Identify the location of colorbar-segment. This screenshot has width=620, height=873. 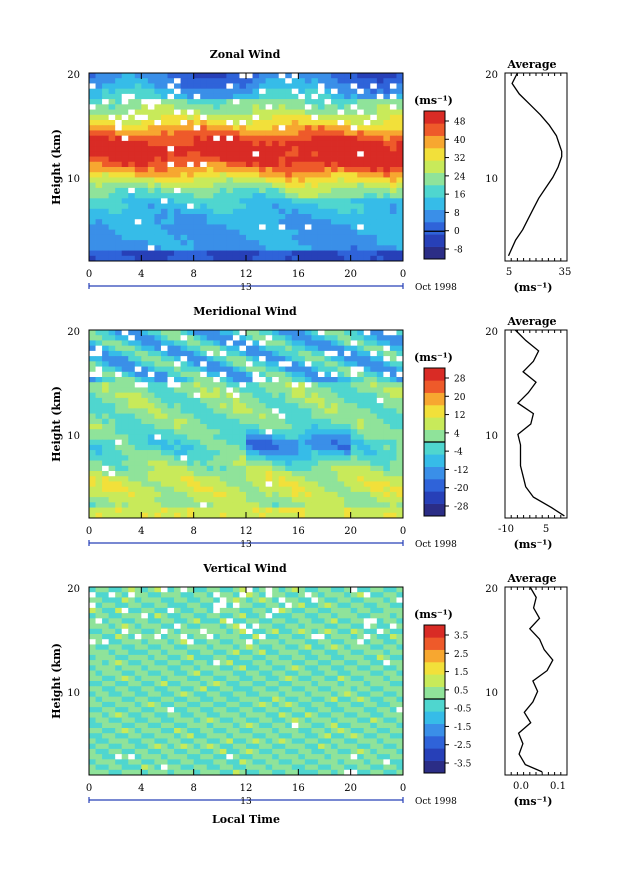
(434, 448).